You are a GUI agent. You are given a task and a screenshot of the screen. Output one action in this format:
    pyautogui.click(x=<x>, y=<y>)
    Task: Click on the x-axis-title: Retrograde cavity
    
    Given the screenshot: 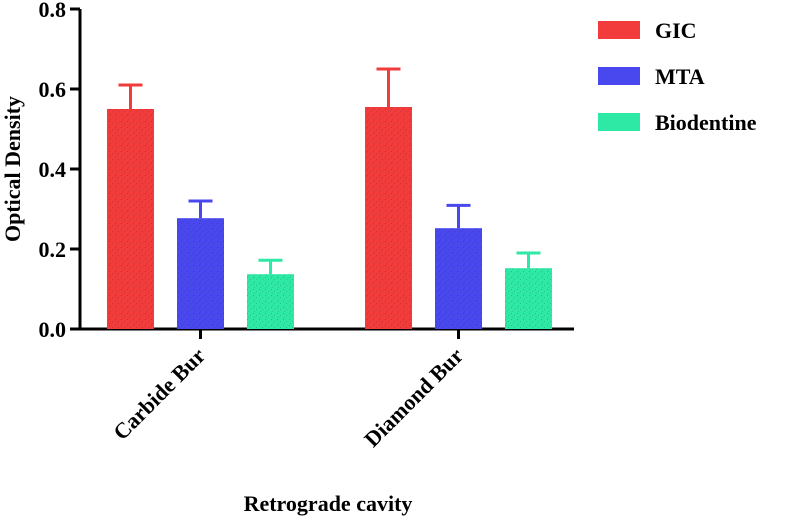 What is the action you would take?
    pyautogui.click(x=328, y=503)
    